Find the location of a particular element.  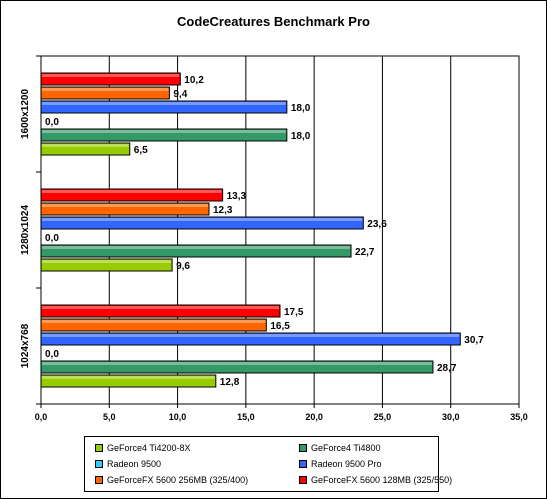

data-label: 12,8 is located at coordinates (230, 382).